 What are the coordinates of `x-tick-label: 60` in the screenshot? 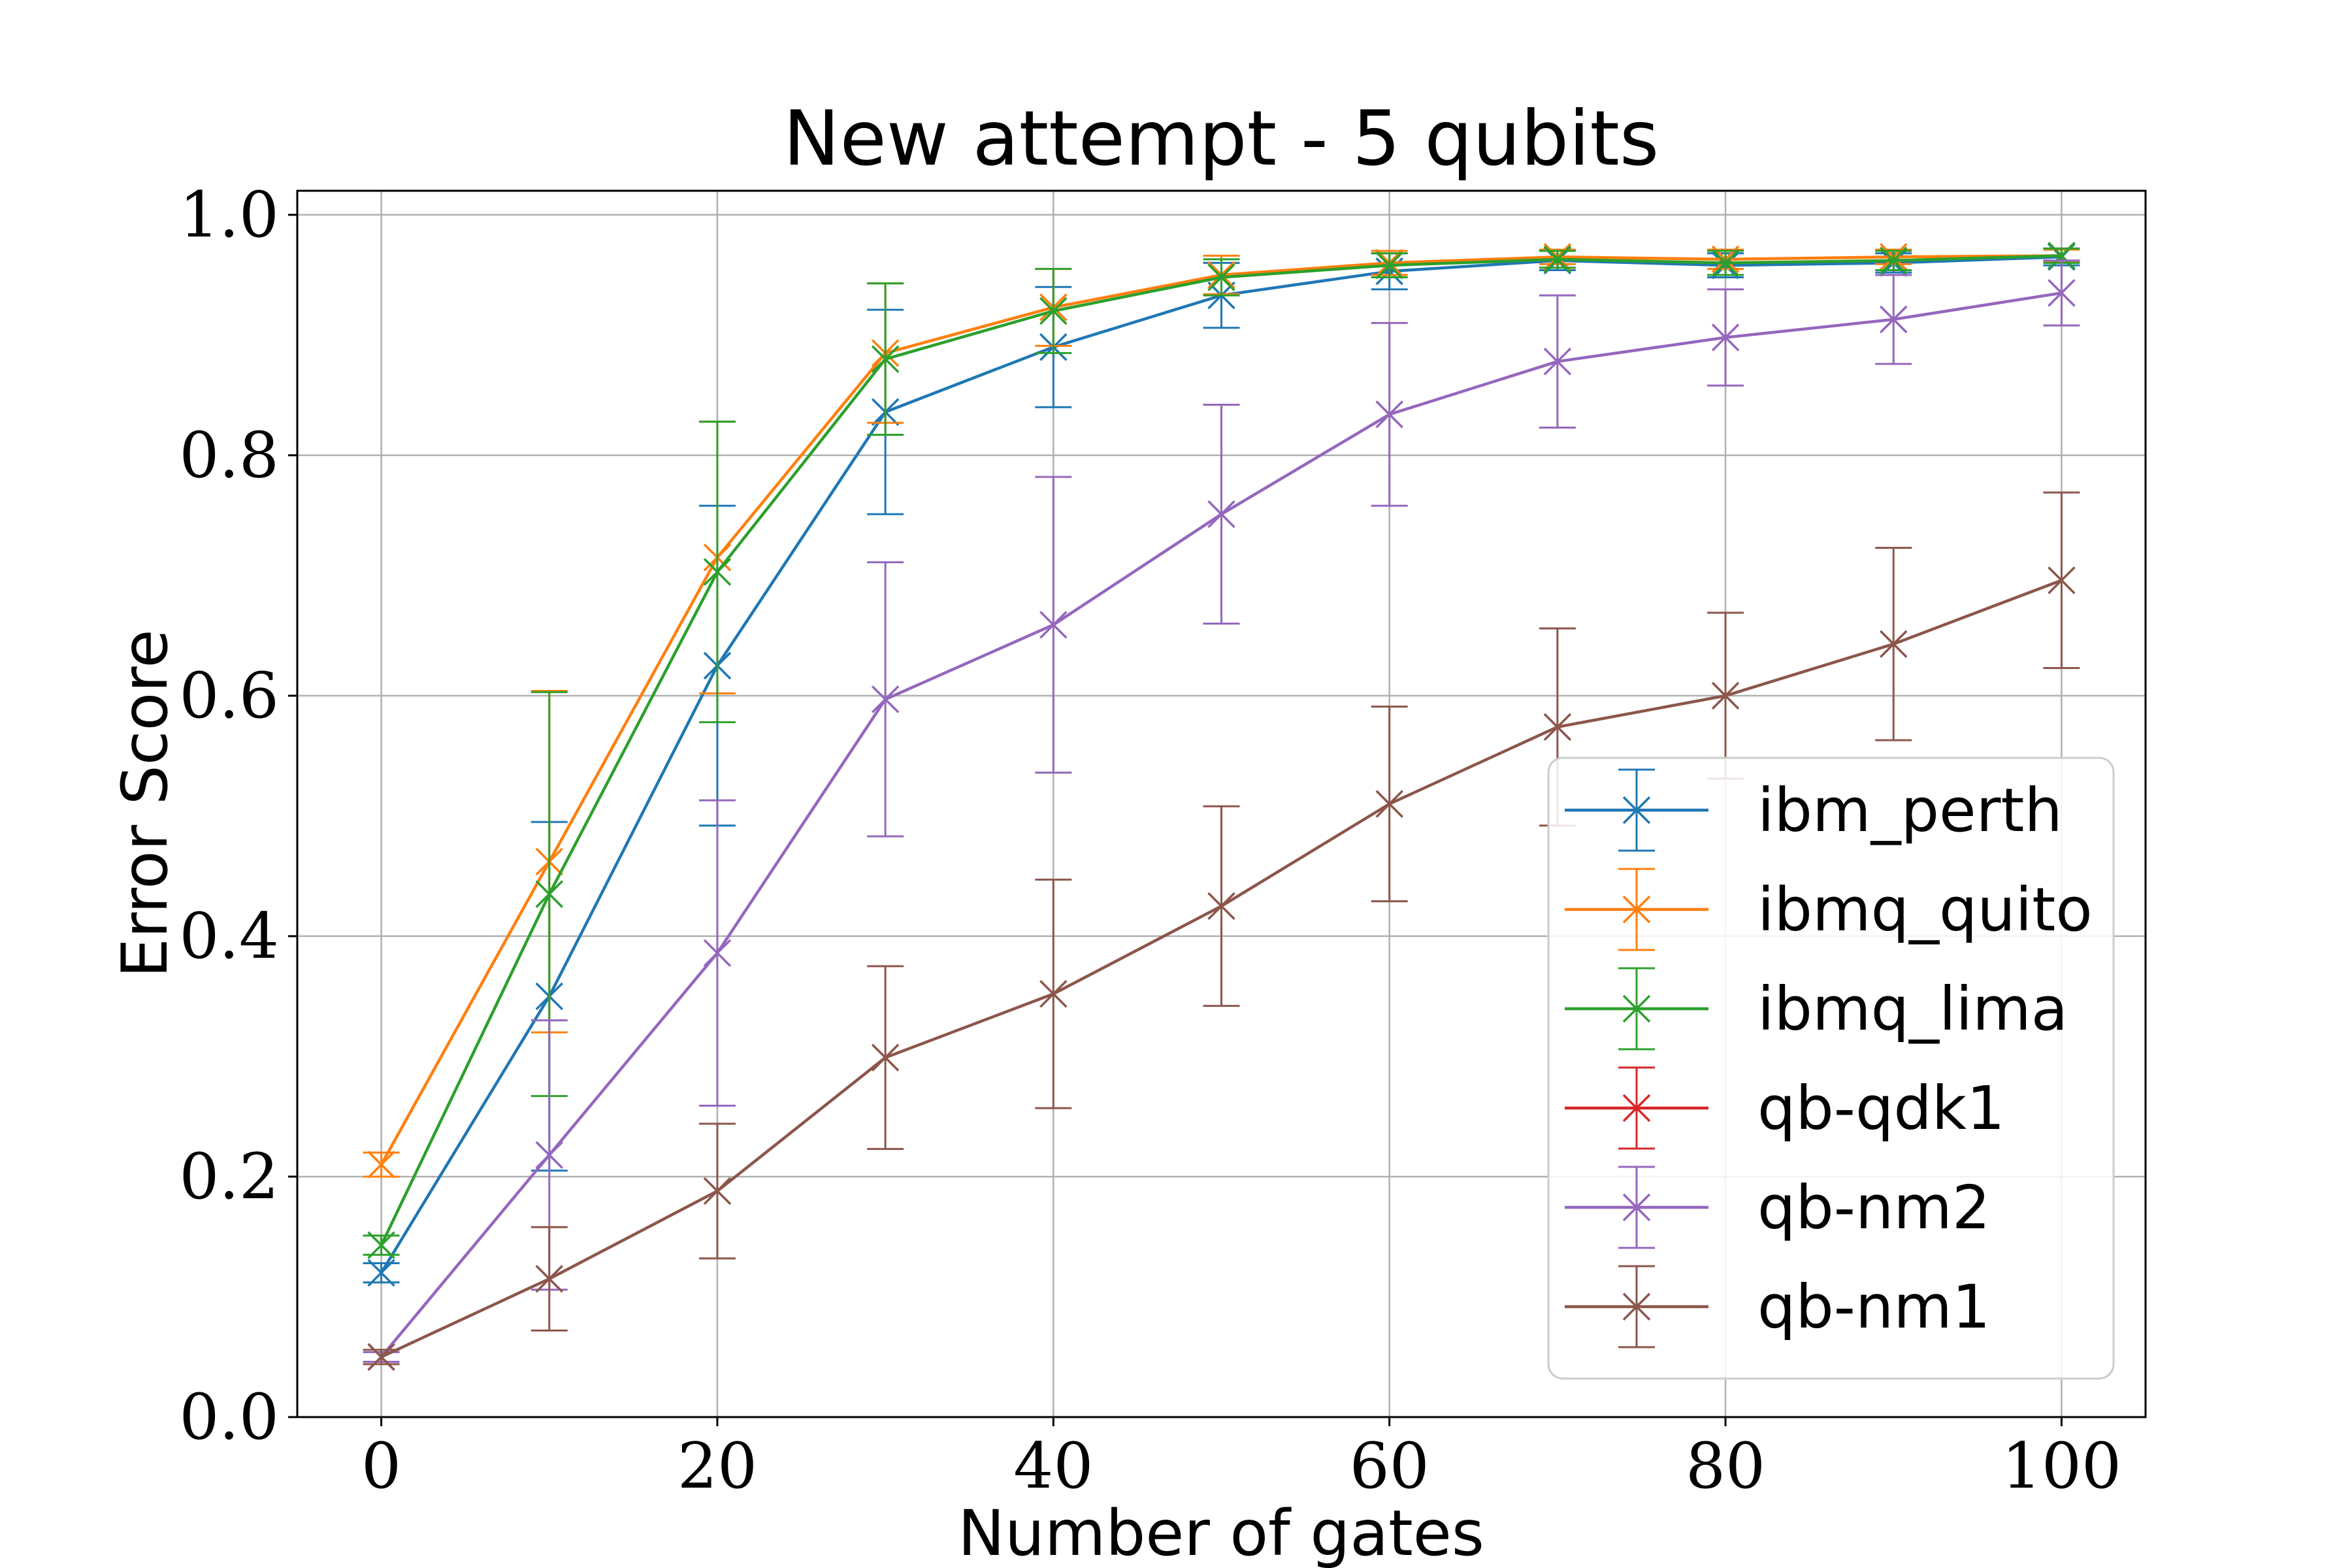 It's located at (1389, 1466).